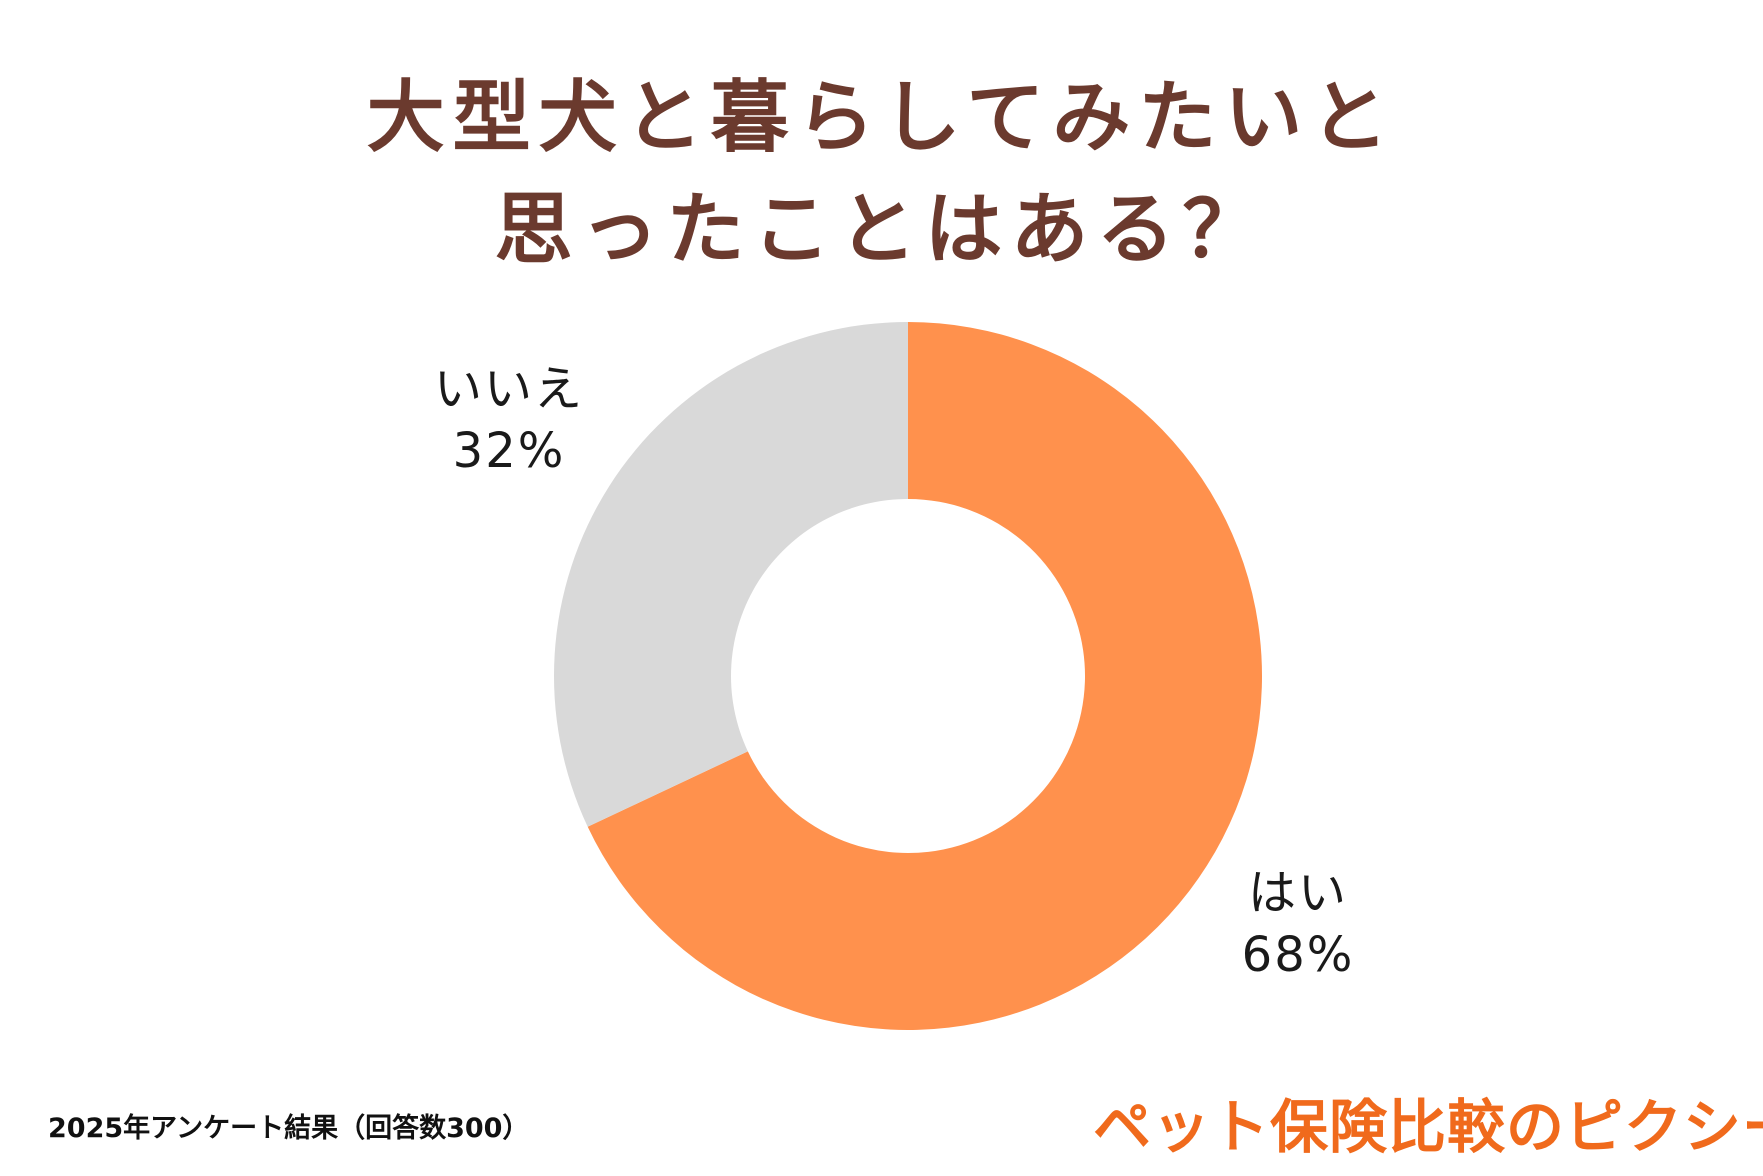 The width and height of the screenshot is (1763, 1176). What do you see at coordinates (289, 1128) in the screenshot?
I see `survey-footnote: 2025年アンケート結果（回答数300）` at bounding box center [289, 1128].